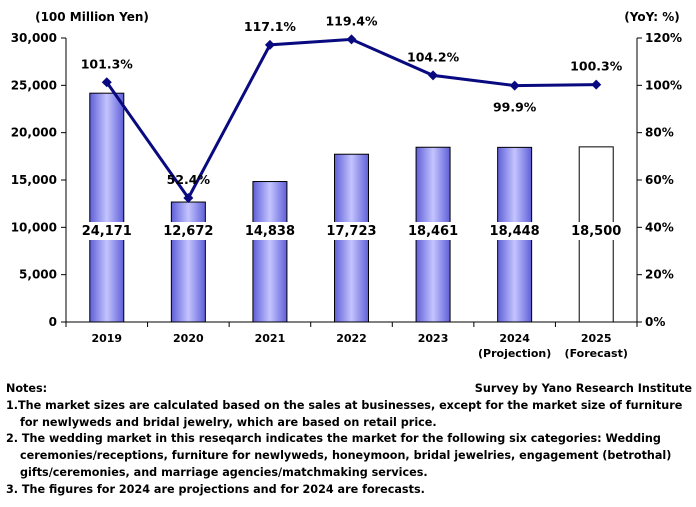  What do you see at coordinates (106, 82) in the screenshot?
I see `yoy-marker-2019` at bounding box center [106, 82].